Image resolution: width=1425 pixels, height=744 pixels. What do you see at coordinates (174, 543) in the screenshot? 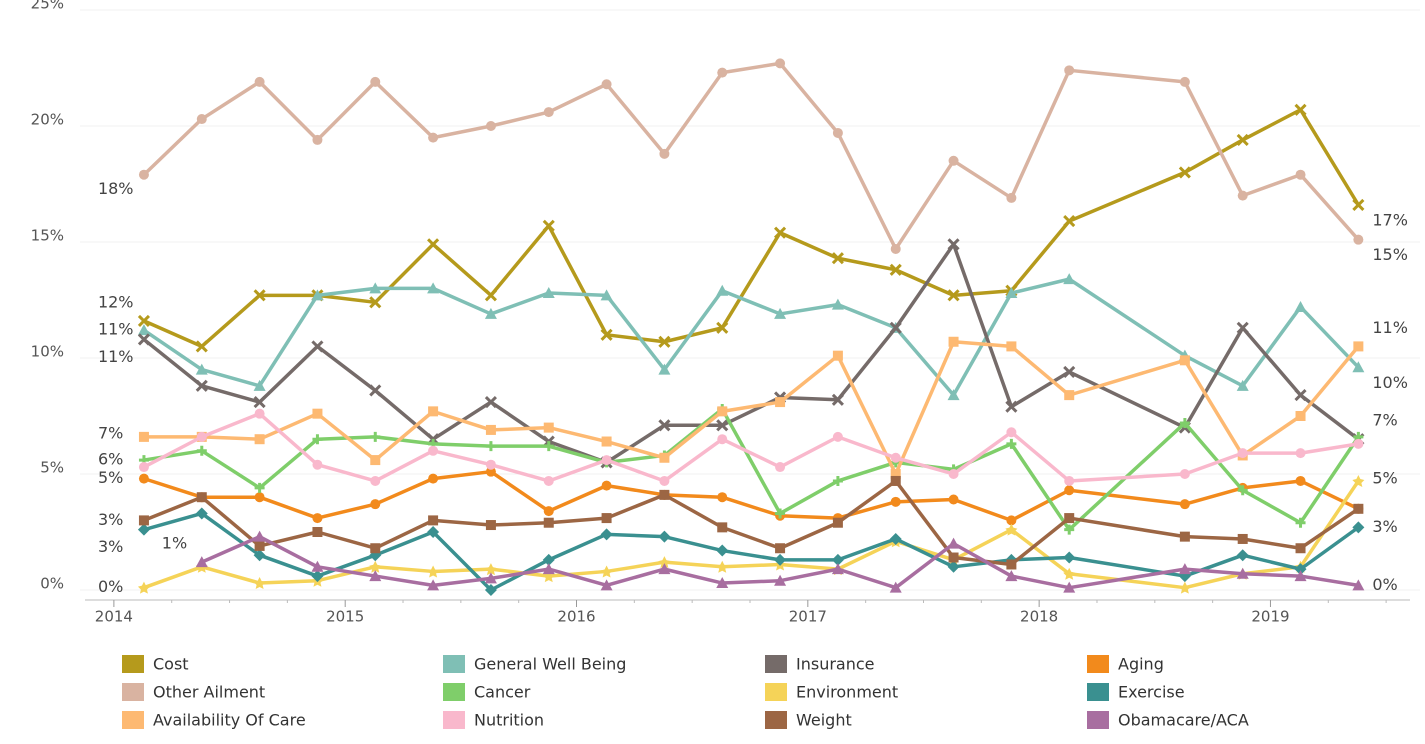
I see `data-label: 1%` at bounding box center [174, 543].